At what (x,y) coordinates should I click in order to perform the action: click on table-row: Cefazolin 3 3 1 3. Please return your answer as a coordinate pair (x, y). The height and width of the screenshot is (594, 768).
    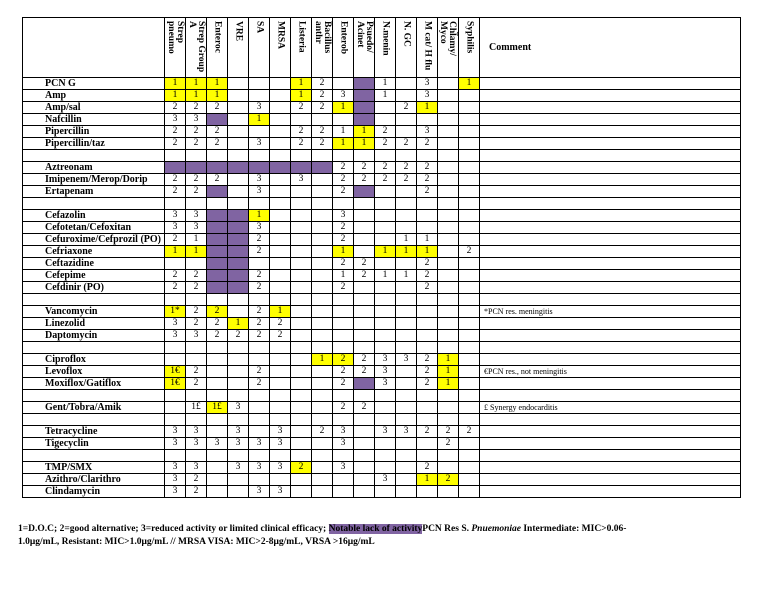
    Looking at the image, I should click on (381, 215).